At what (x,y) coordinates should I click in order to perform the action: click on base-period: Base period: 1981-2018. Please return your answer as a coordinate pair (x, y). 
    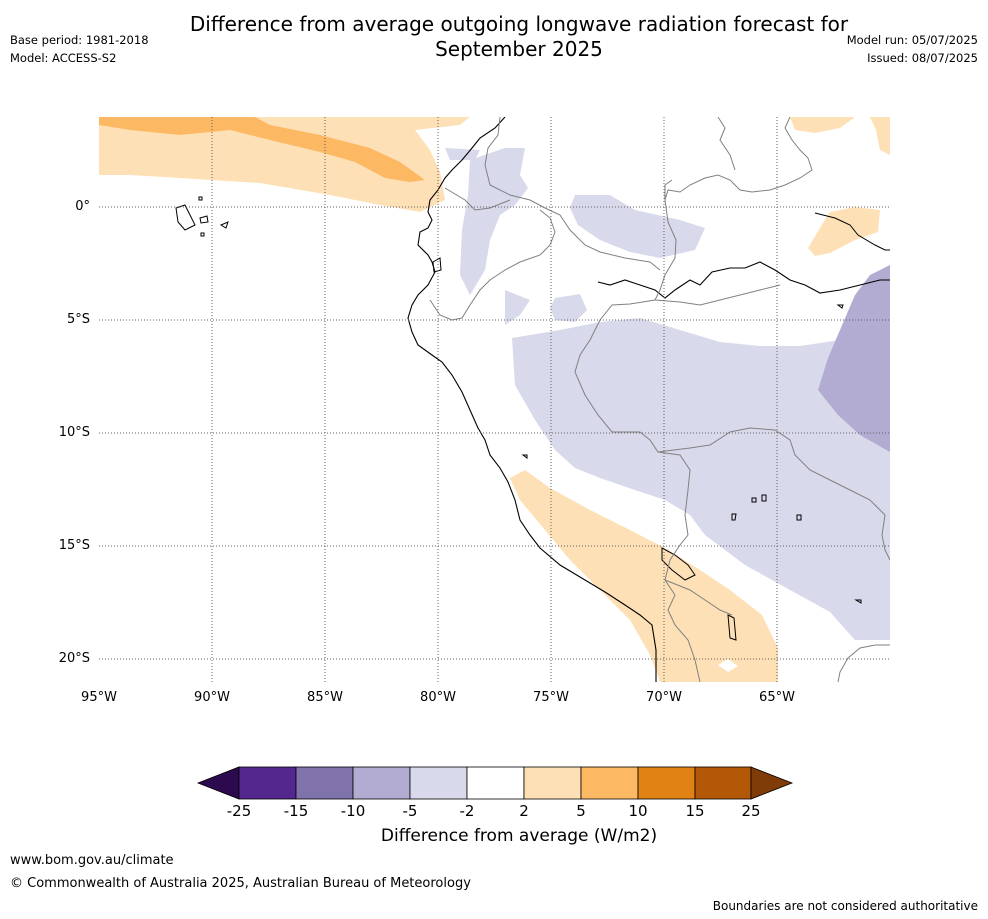
    Looking at the image, I should click on (79, 40).